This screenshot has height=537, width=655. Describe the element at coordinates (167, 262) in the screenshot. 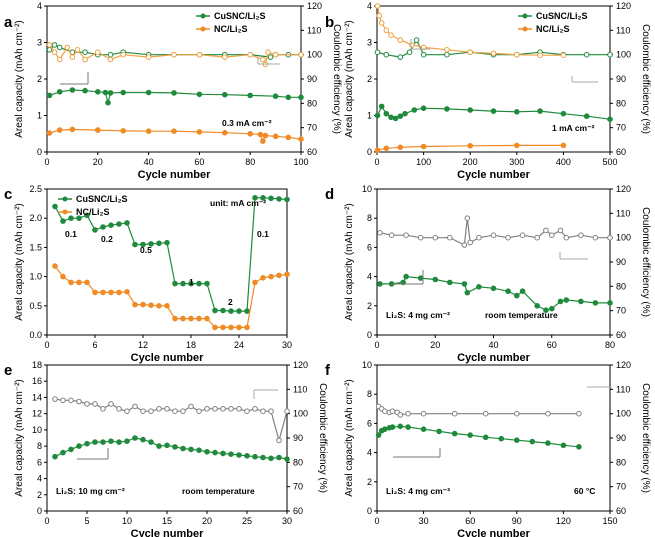

I see `plot-frame` at that location.